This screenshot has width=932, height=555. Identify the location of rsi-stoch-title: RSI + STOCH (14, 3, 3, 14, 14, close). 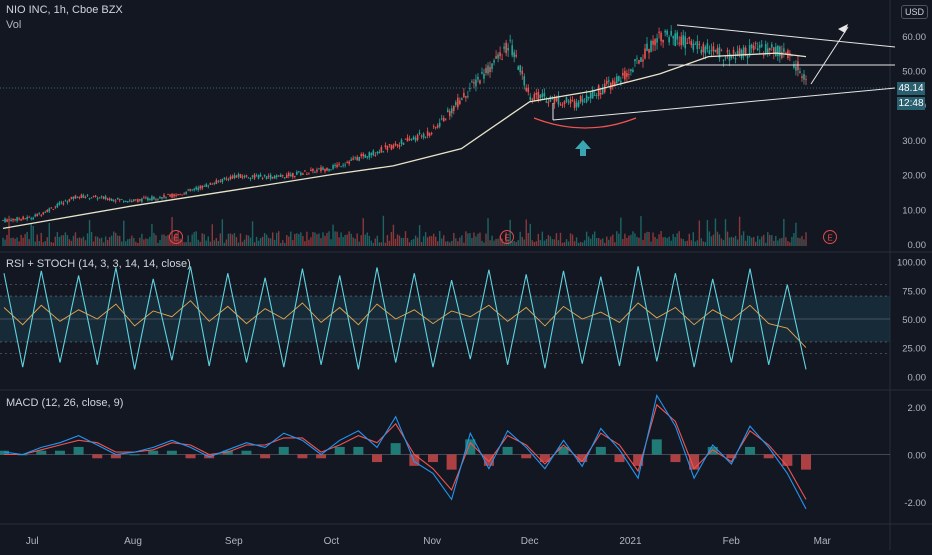
(98, 264).